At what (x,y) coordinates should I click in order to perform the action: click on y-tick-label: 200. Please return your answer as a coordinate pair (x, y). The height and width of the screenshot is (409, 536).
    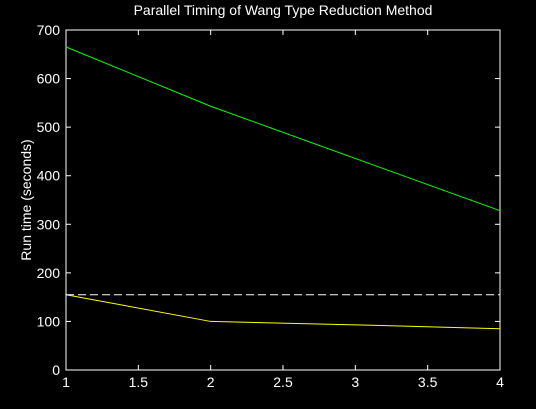
    Looking at the image, I should click on (49, 273).